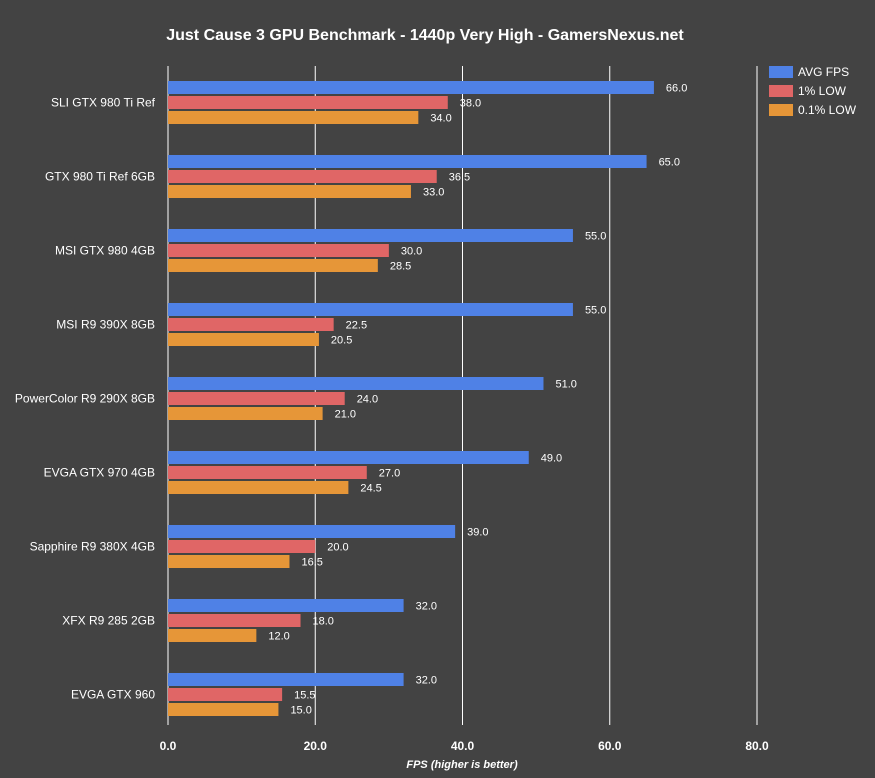 This screenshot has height=778, width=875. I want to click on data-label: 49.0, so click(551, 459).